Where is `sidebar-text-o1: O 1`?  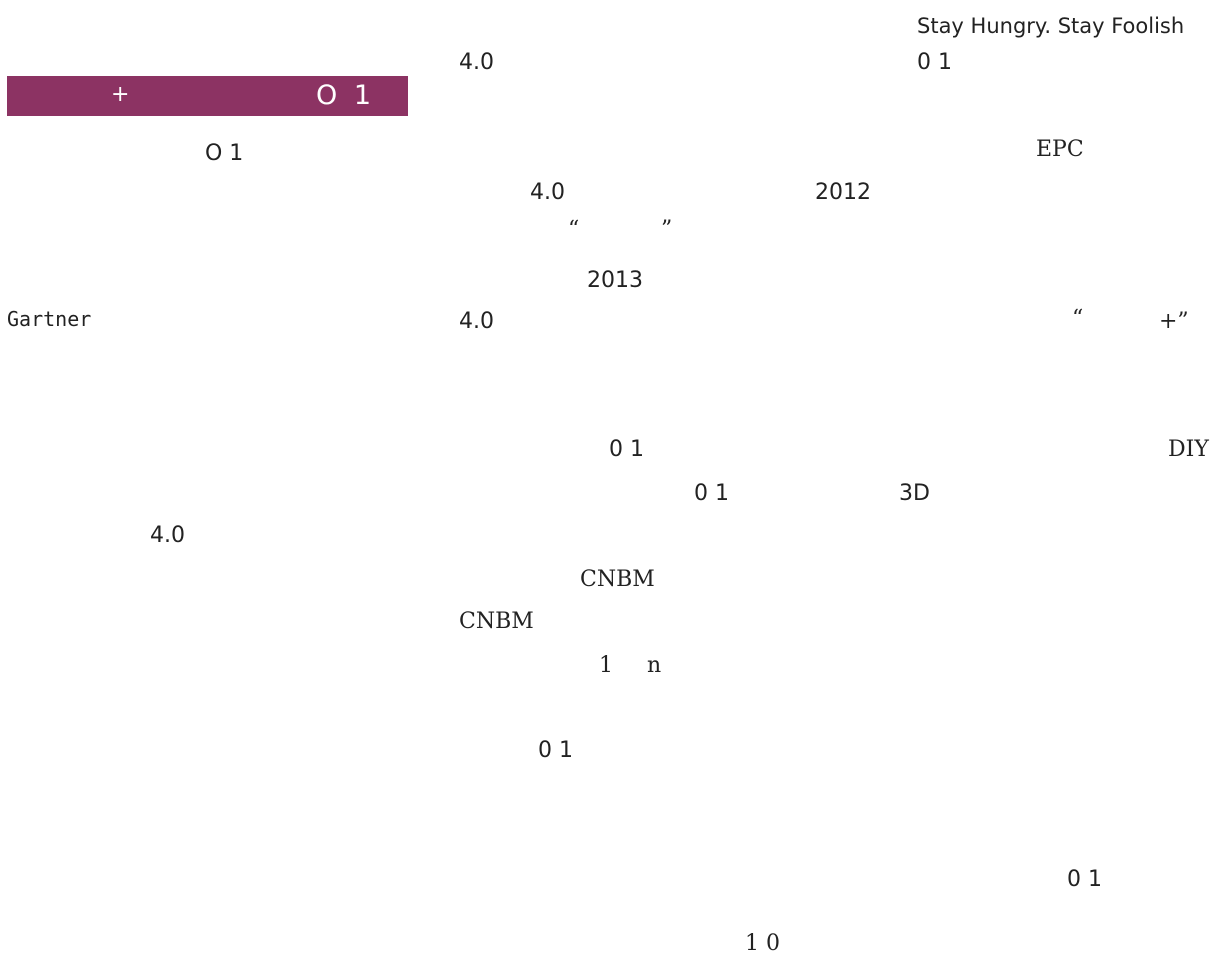 sidebar-text-o1: O 1 is located at coordinates (224, 153).